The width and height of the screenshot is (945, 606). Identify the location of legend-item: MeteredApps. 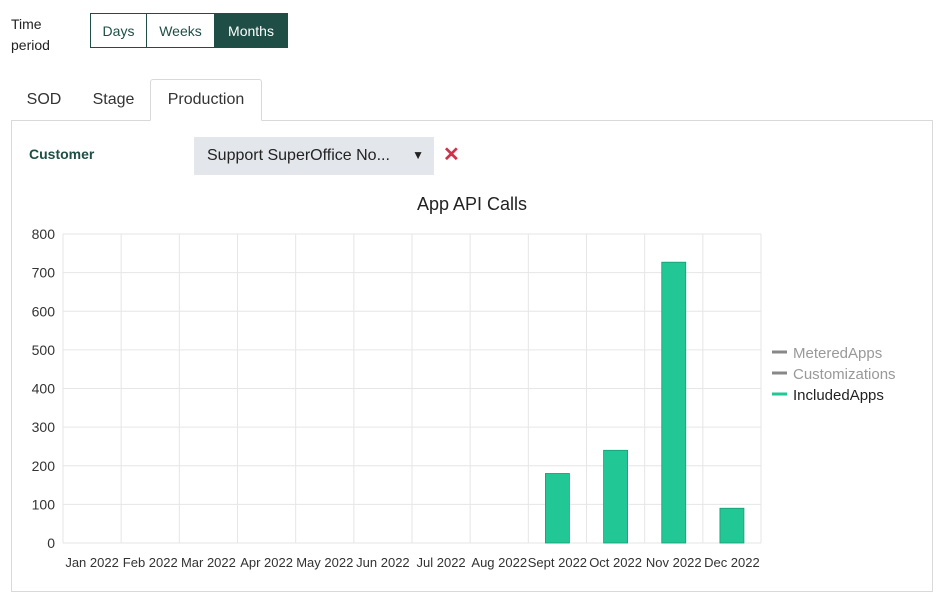
(827, 353).